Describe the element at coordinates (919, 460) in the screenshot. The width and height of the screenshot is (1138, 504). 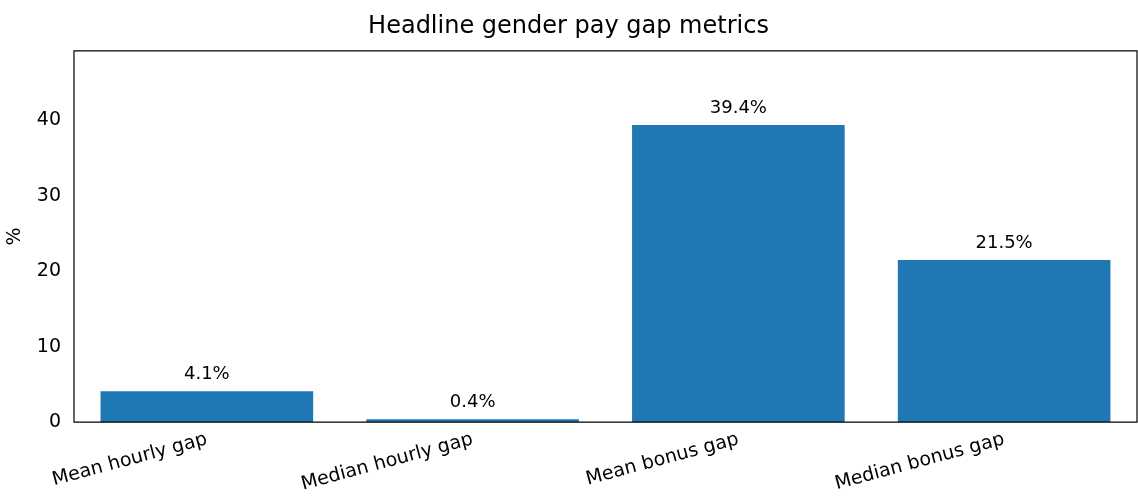
I see `x-tick-label: Median bonus gap` at that location.